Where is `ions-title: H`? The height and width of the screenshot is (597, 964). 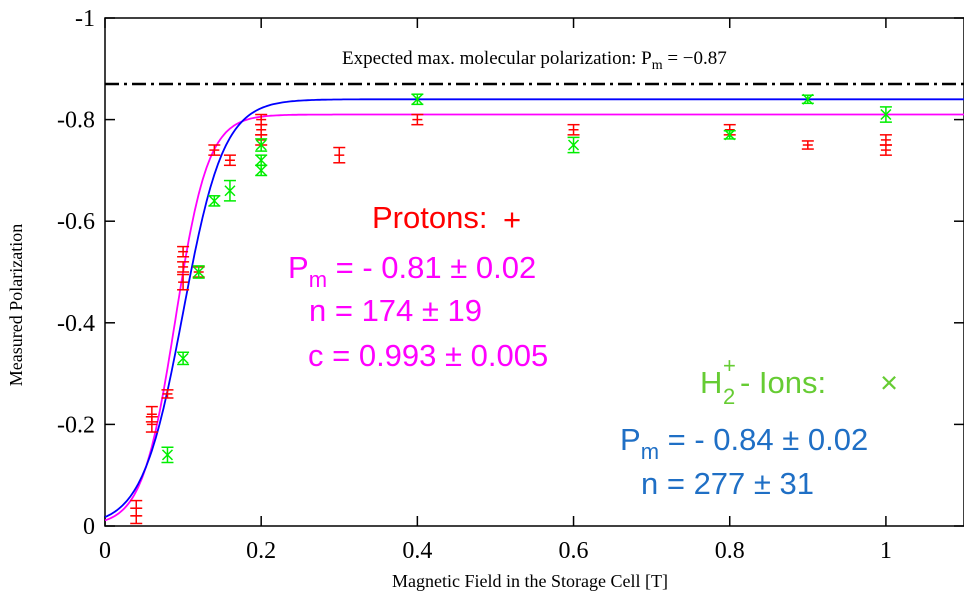
ions-title: H is located at coordinates (711, 382).